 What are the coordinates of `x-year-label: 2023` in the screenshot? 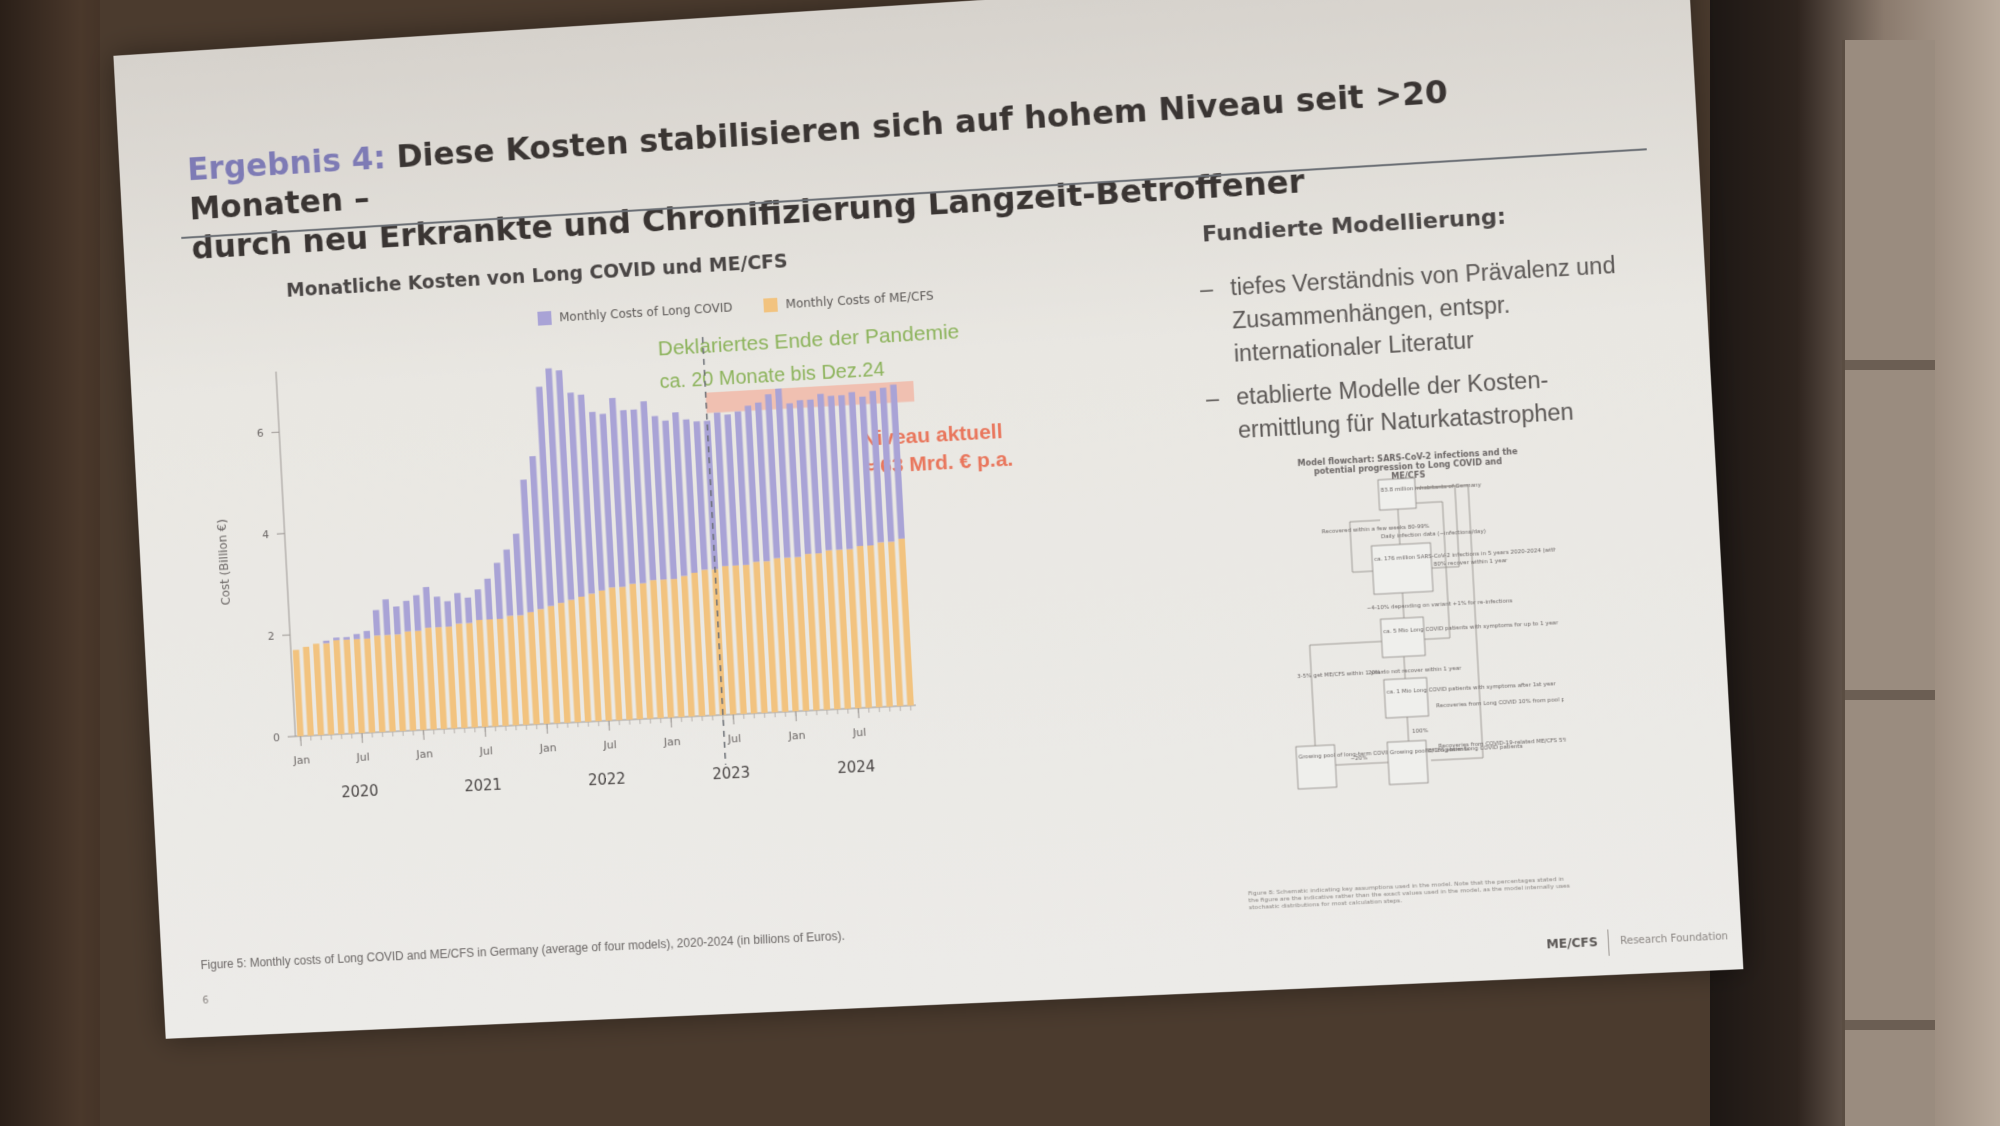 It's located at (731, 773).